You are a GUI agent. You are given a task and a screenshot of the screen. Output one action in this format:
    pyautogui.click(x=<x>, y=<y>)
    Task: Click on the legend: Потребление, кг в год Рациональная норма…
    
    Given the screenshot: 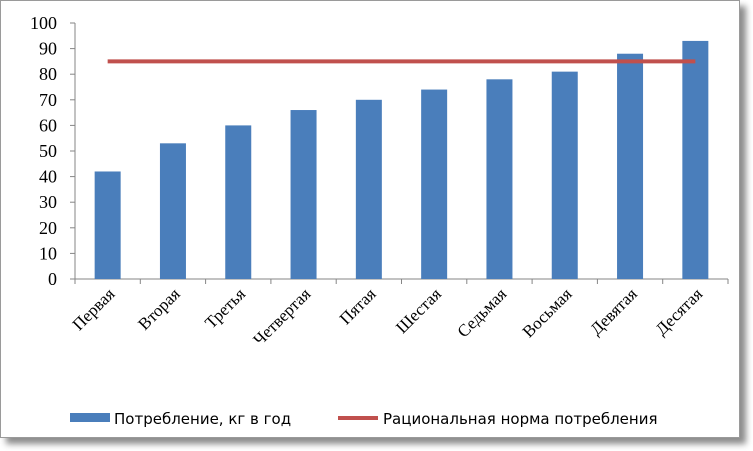 What is the action you would take?
    pyautogui.click(x=364, y=419)
    